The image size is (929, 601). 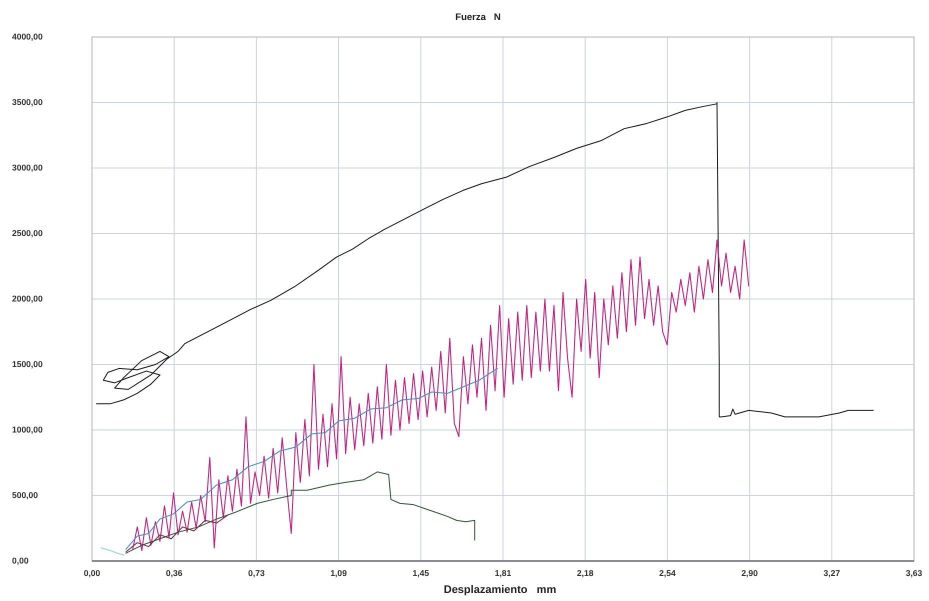 I want to click on x-tick-label: 2,54, so click(x=667, y=573).